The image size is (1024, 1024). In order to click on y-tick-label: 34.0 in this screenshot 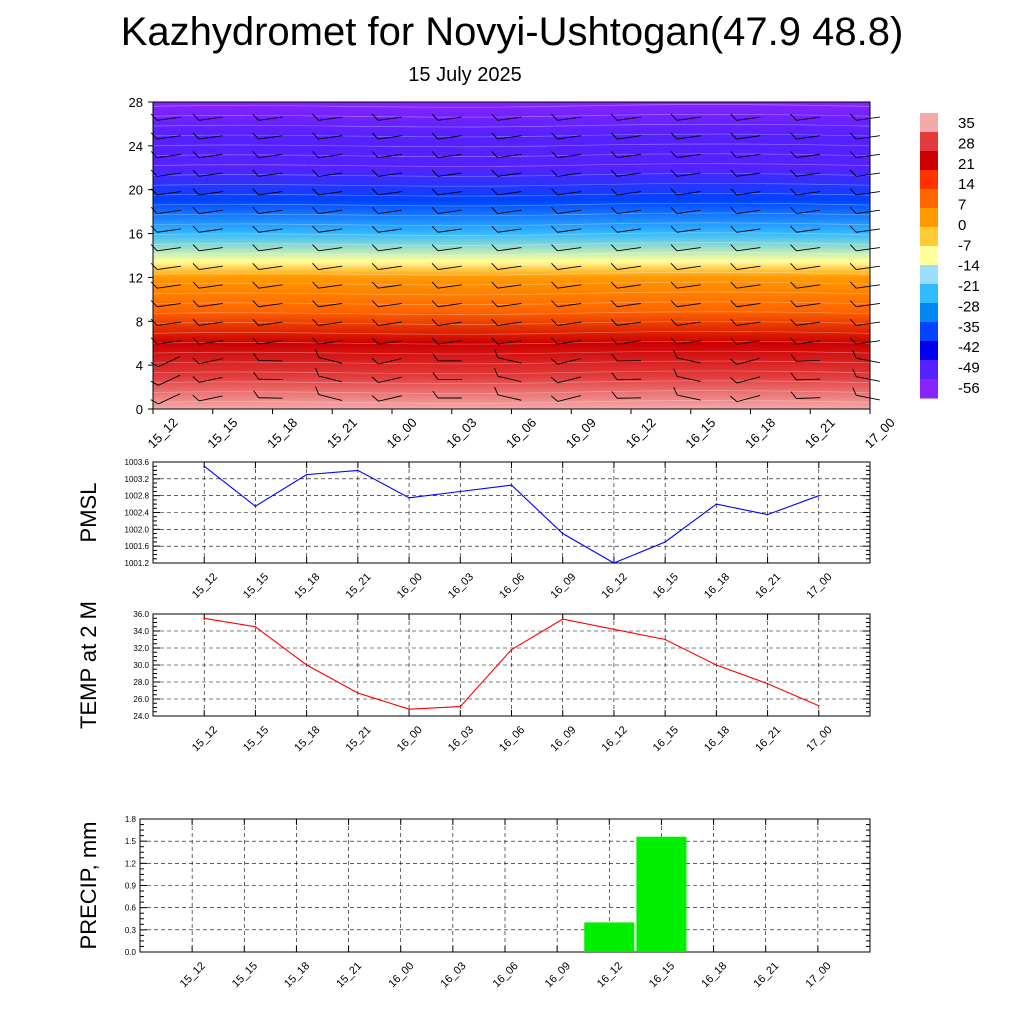, I will do `click(141, 631)`.